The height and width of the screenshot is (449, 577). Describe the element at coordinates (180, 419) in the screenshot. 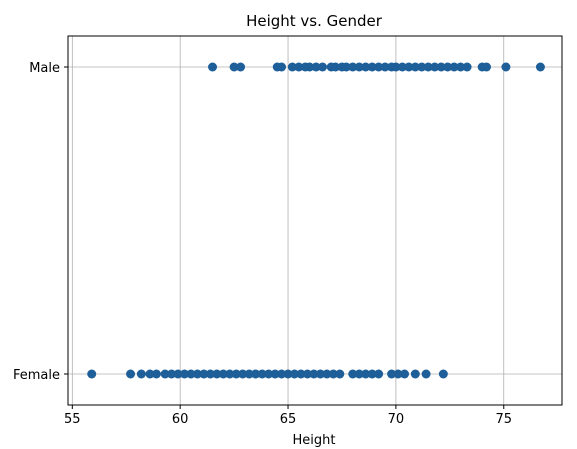

I see `x-tick-label: 60` at that location.